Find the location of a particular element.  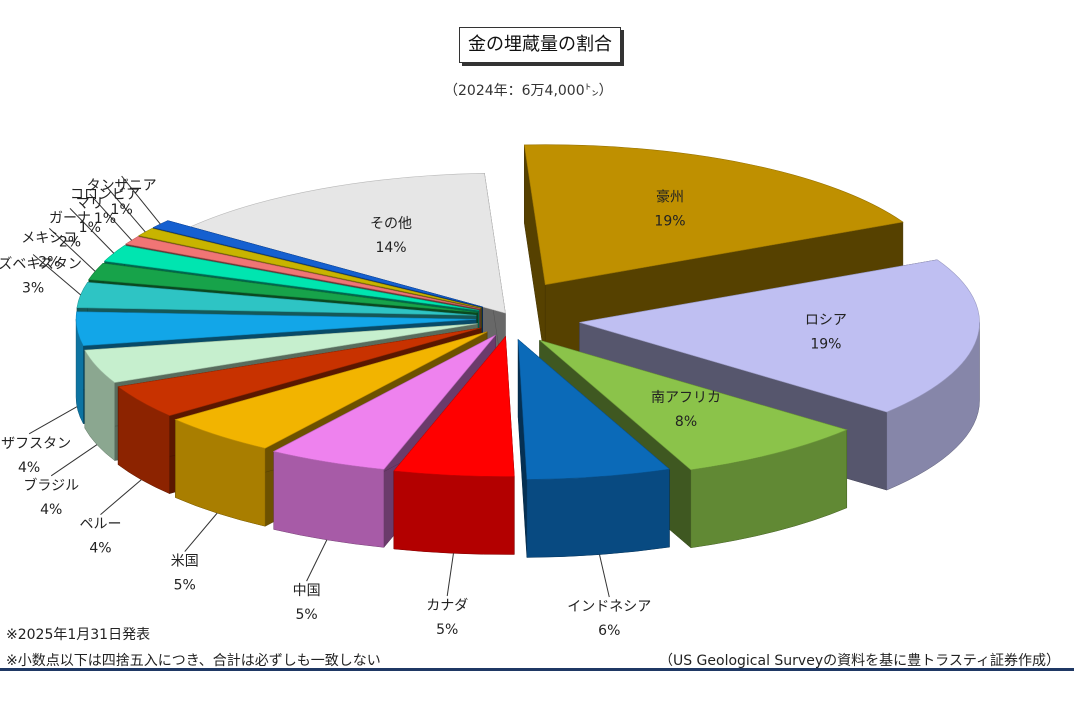

slice-label-name: 豪州 is located at coordinates (670, 198).